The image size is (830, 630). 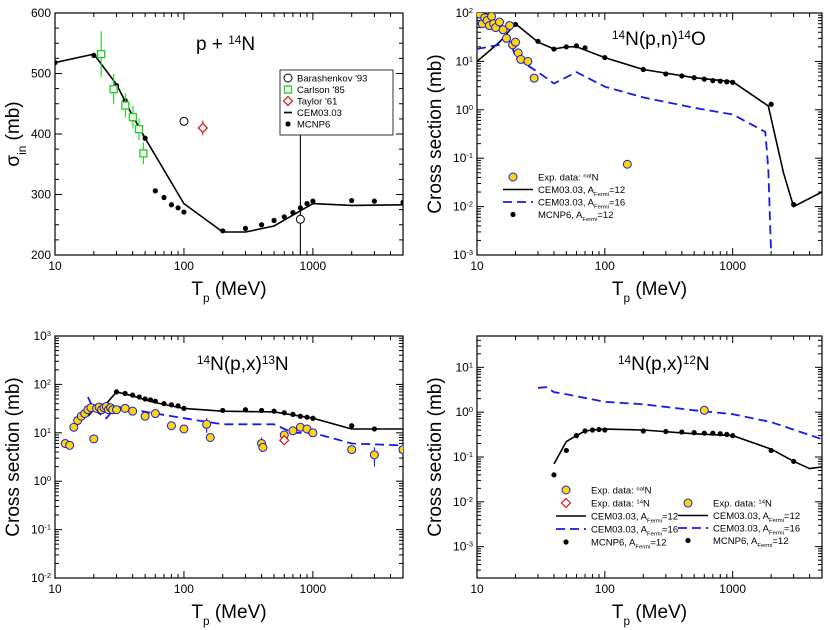 What do you see at coordinates (471, 409) in the screenshot?
I see `tick-exponent: 0` at bounding box center [471, 409].